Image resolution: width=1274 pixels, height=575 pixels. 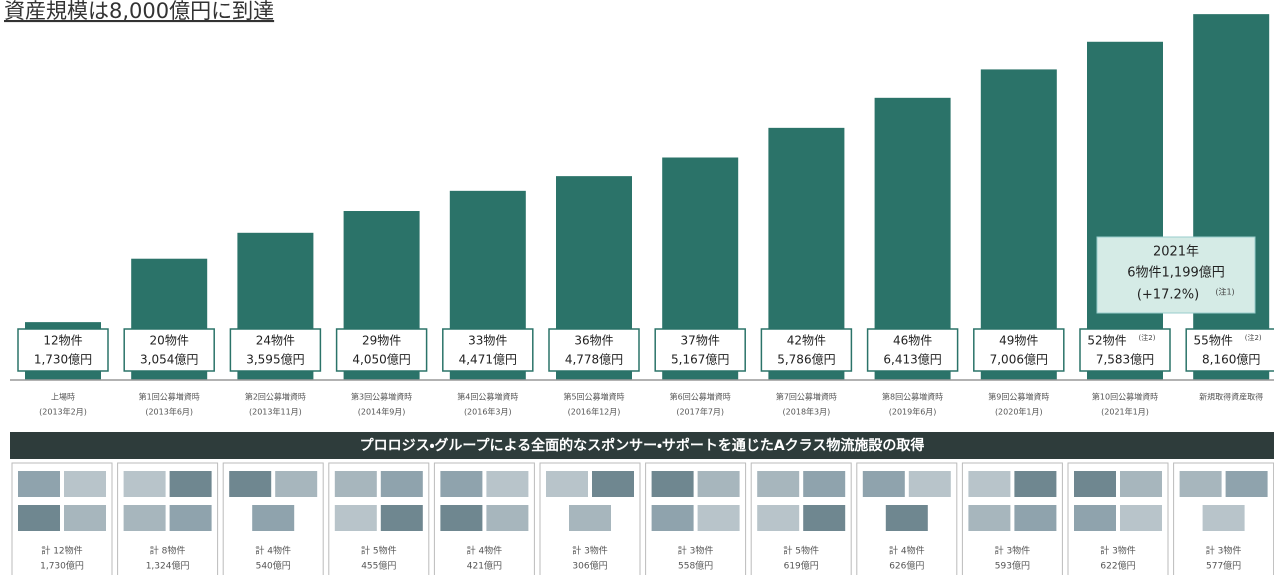 I want to click on annotation-text: 6物件1,199億円, so click(x=1176, y=273).